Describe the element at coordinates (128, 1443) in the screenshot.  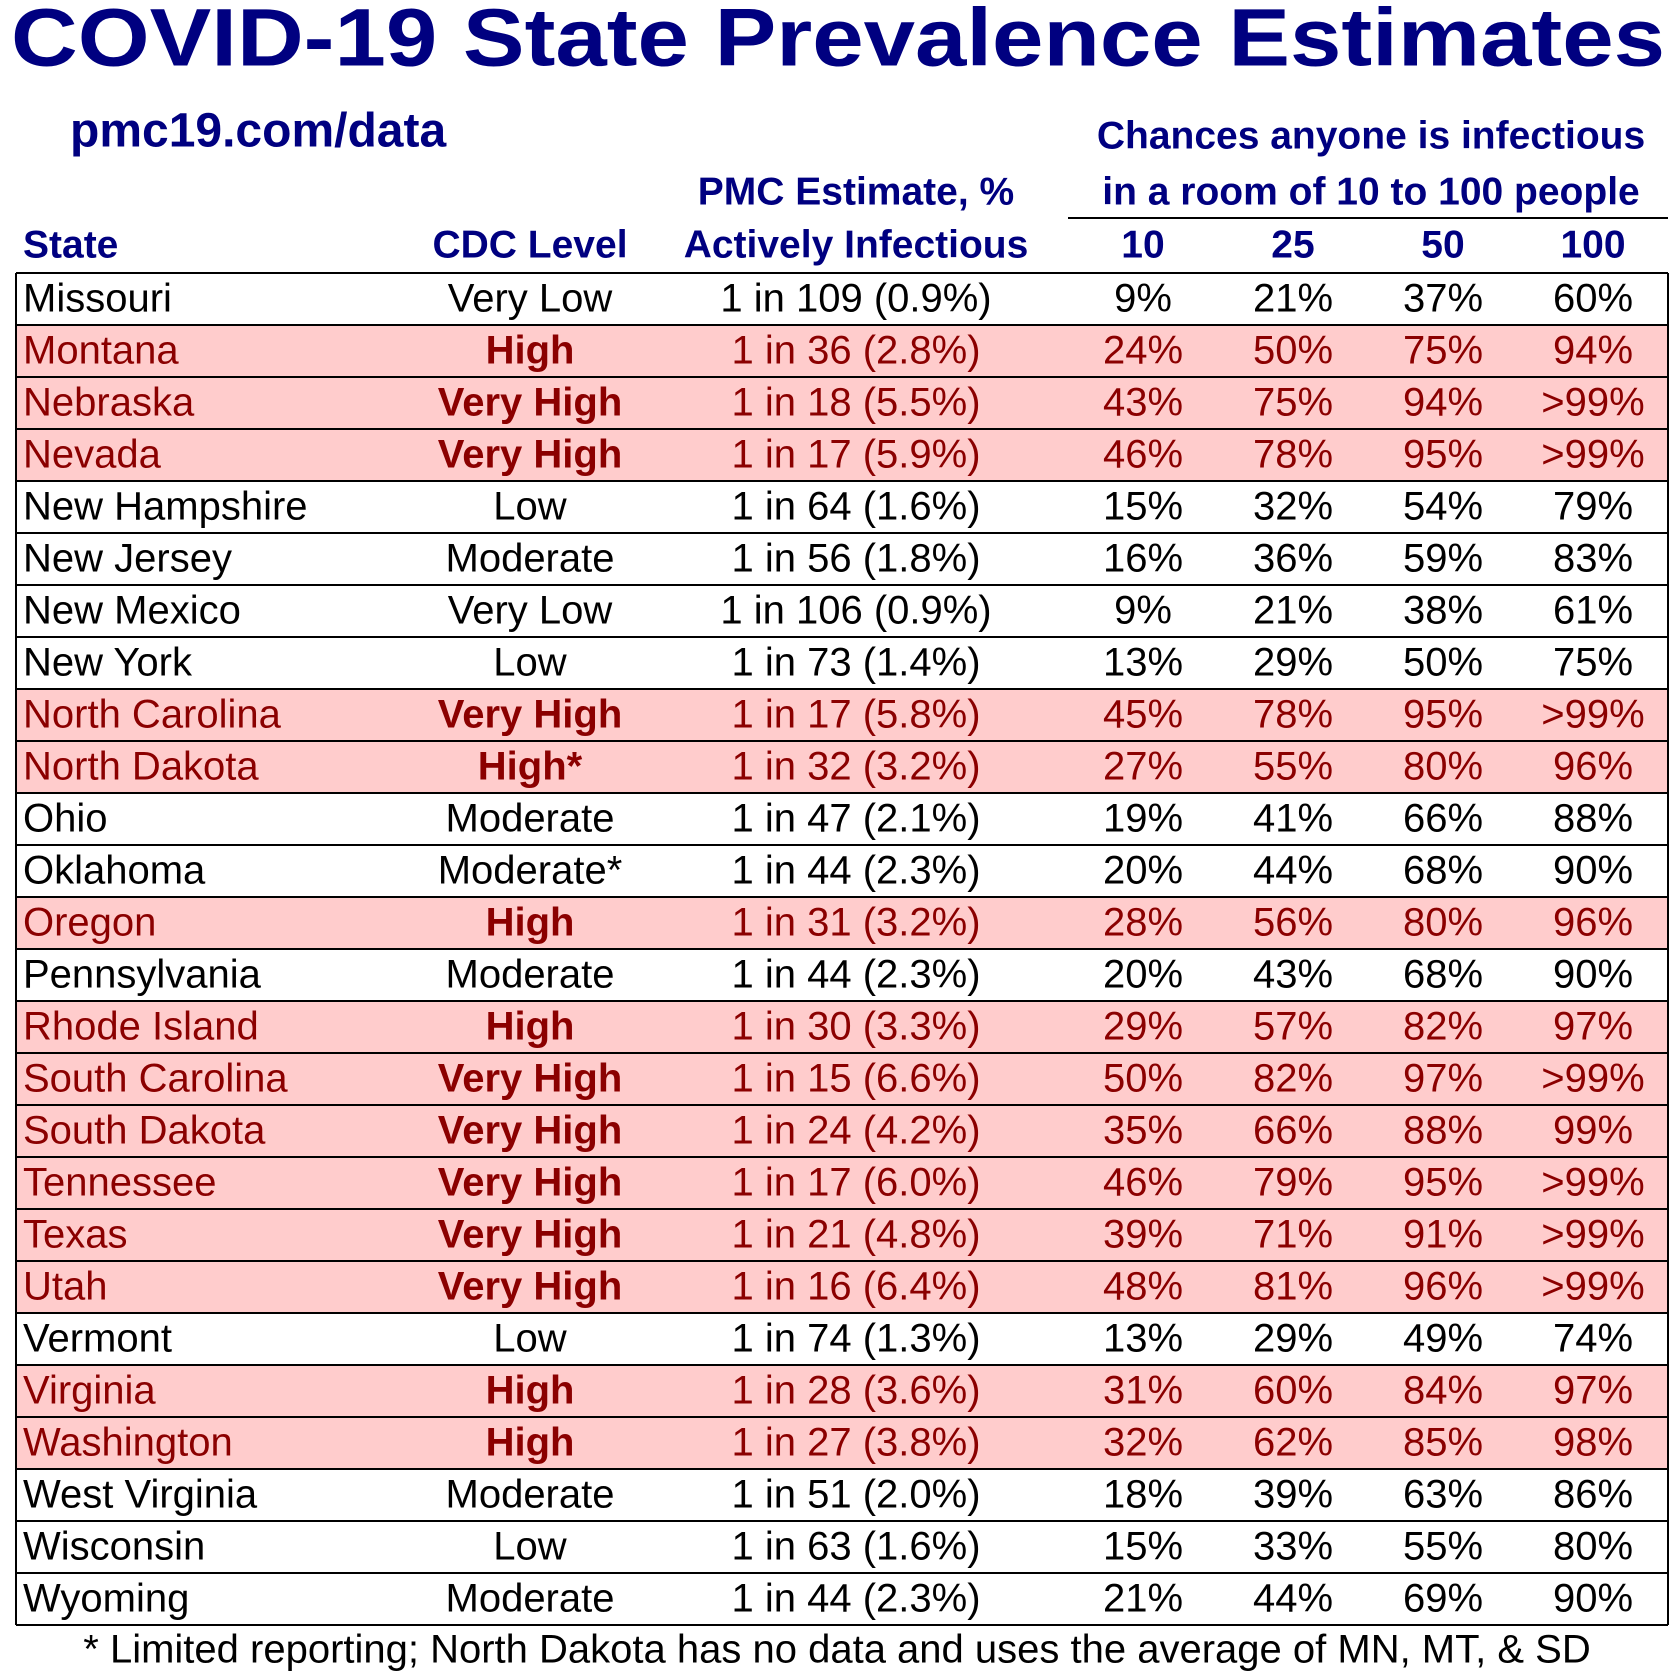
I see `state-name: Washington` at that location.